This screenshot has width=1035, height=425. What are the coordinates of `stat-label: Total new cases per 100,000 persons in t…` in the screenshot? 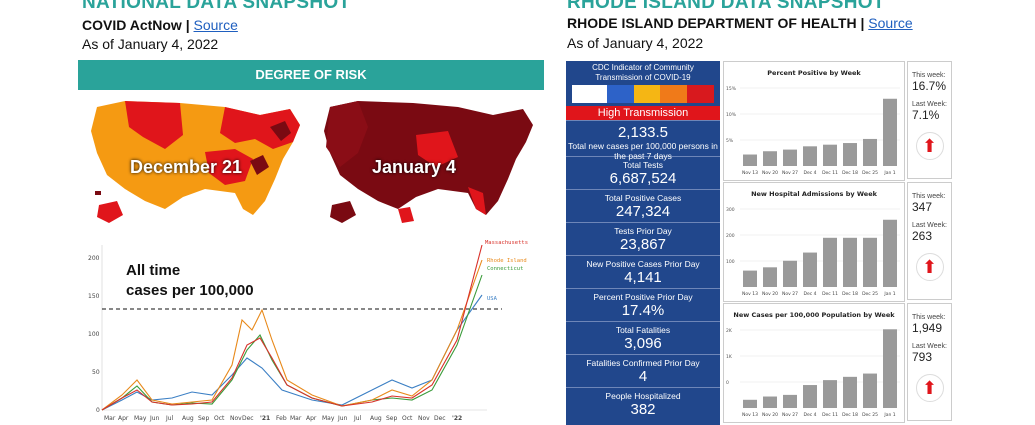 It's located at (643, 151).